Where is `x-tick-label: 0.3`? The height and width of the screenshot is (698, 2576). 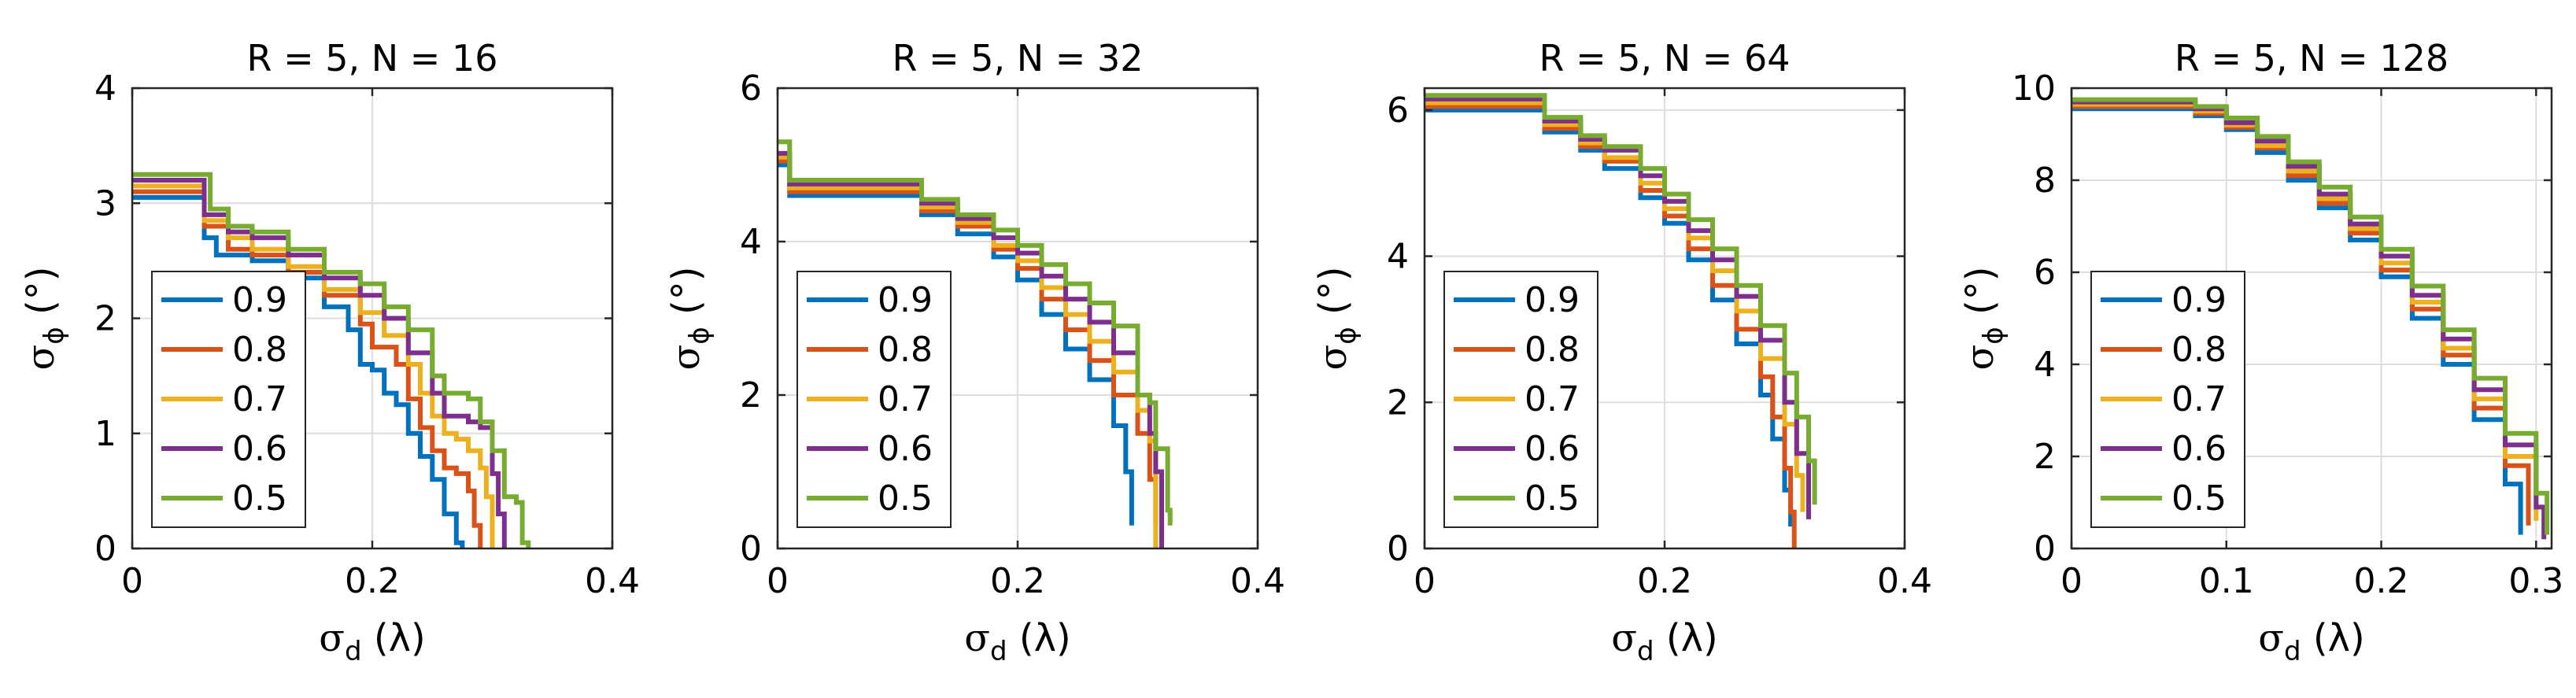
x-tick-label: 0.3 is located at coordinates (2535, 581).